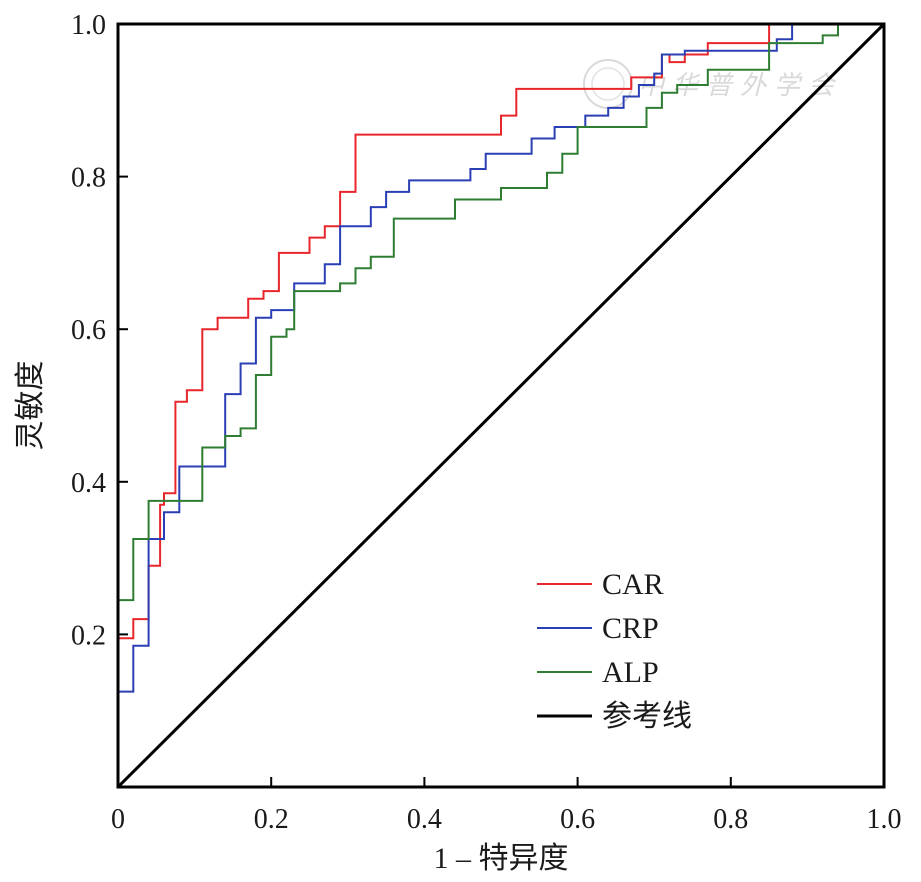 The image size is (921, 882). Describe the element at coordinates (30, 406) in the screenshot. I see `y-axis-label: 灵敏度` at that location.